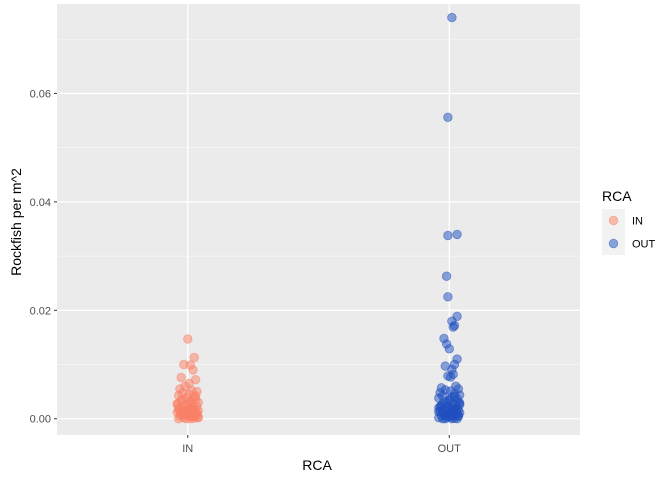 The image size is (672, 480). What do you see at coordinates (617, 196) in the screenshot?
I see `legend-title: RCA` at bounding box center [617, 196].